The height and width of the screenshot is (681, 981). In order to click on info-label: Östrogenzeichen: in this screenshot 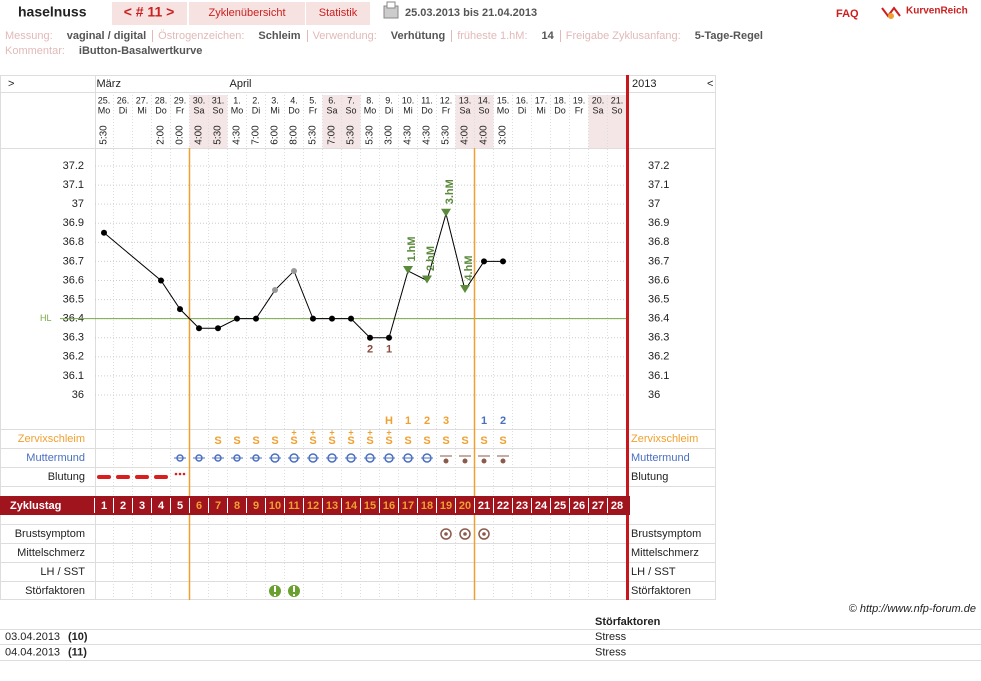, I will do `click(201, 36)`.